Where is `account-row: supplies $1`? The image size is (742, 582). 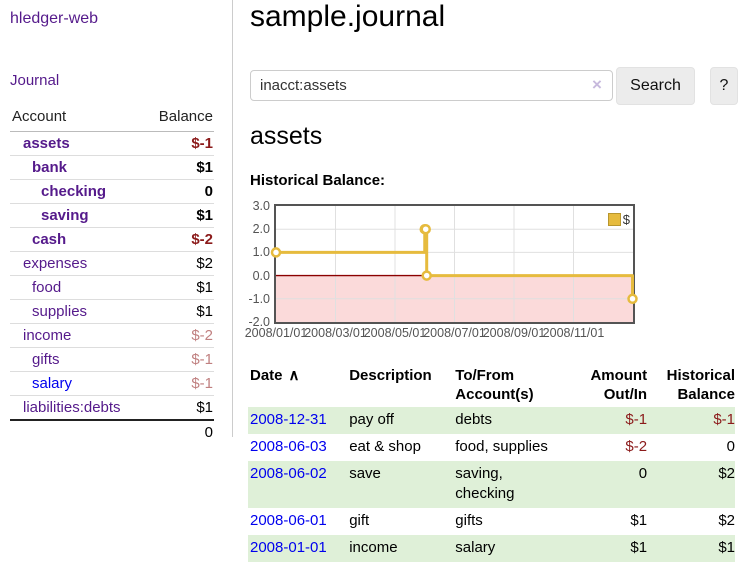 account-row: supplies $1 is located at coordinates (112, 311).